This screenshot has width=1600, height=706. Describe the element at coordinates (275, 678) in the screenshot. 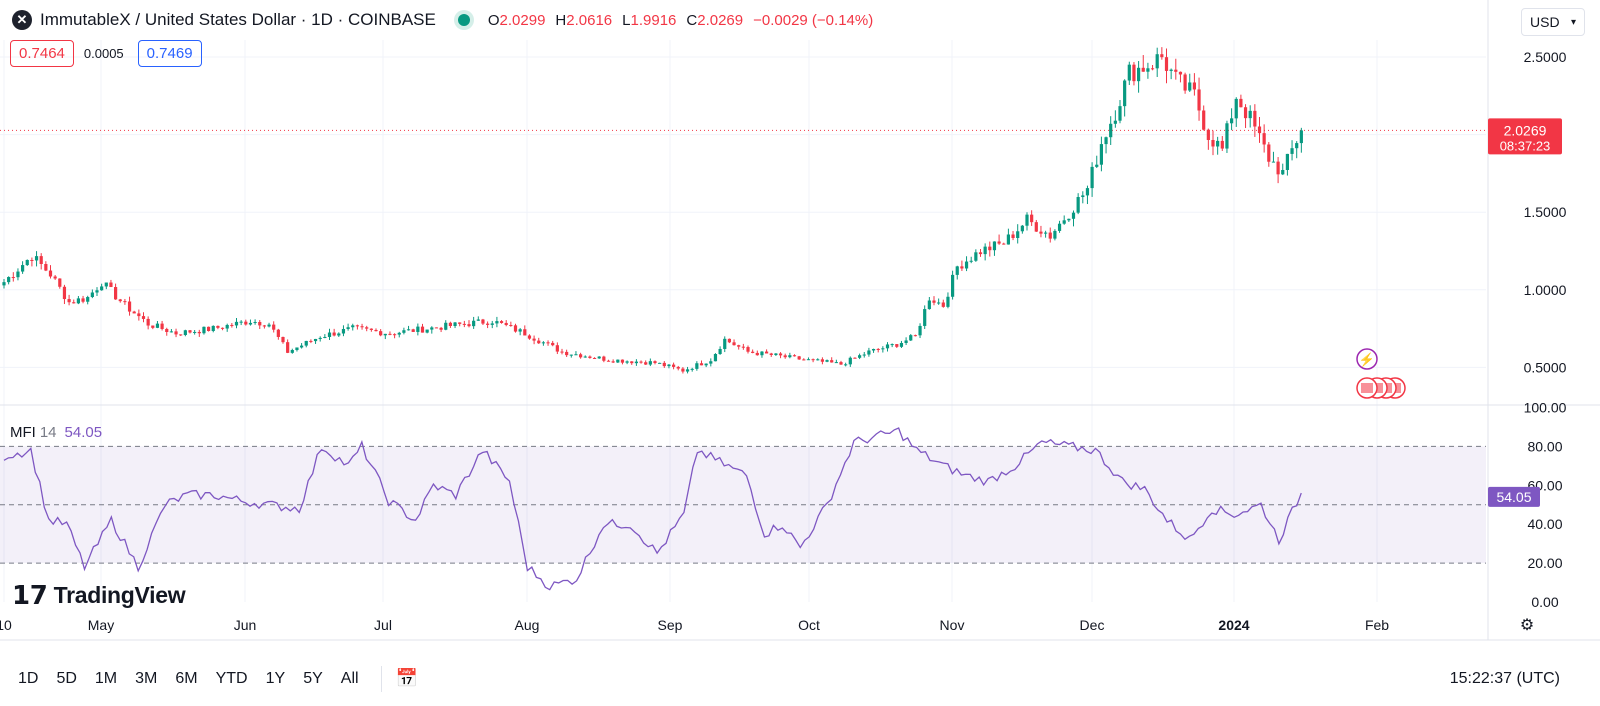

I see `timeframe-1y: 1Y` at that location.